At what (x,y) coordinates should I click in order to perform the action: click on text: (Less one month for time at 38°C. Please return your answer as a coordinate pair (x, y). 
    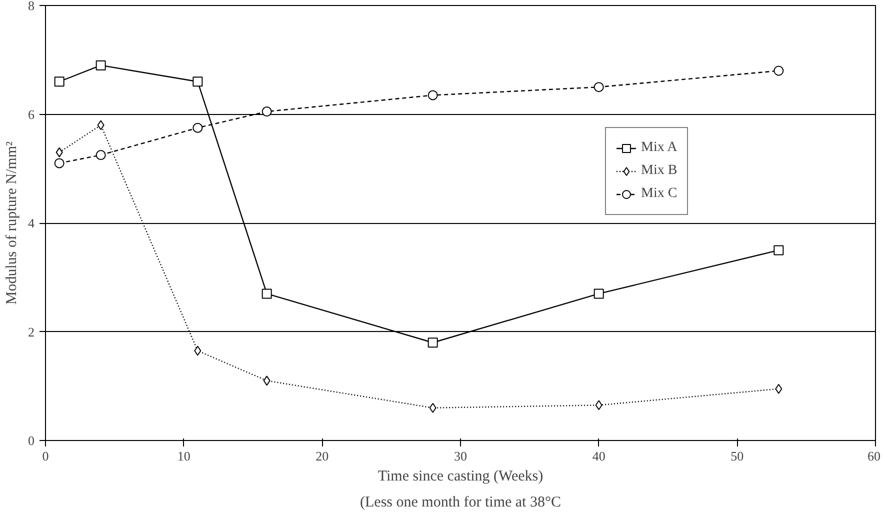
    Looking at the image, I should click on (460, 502).